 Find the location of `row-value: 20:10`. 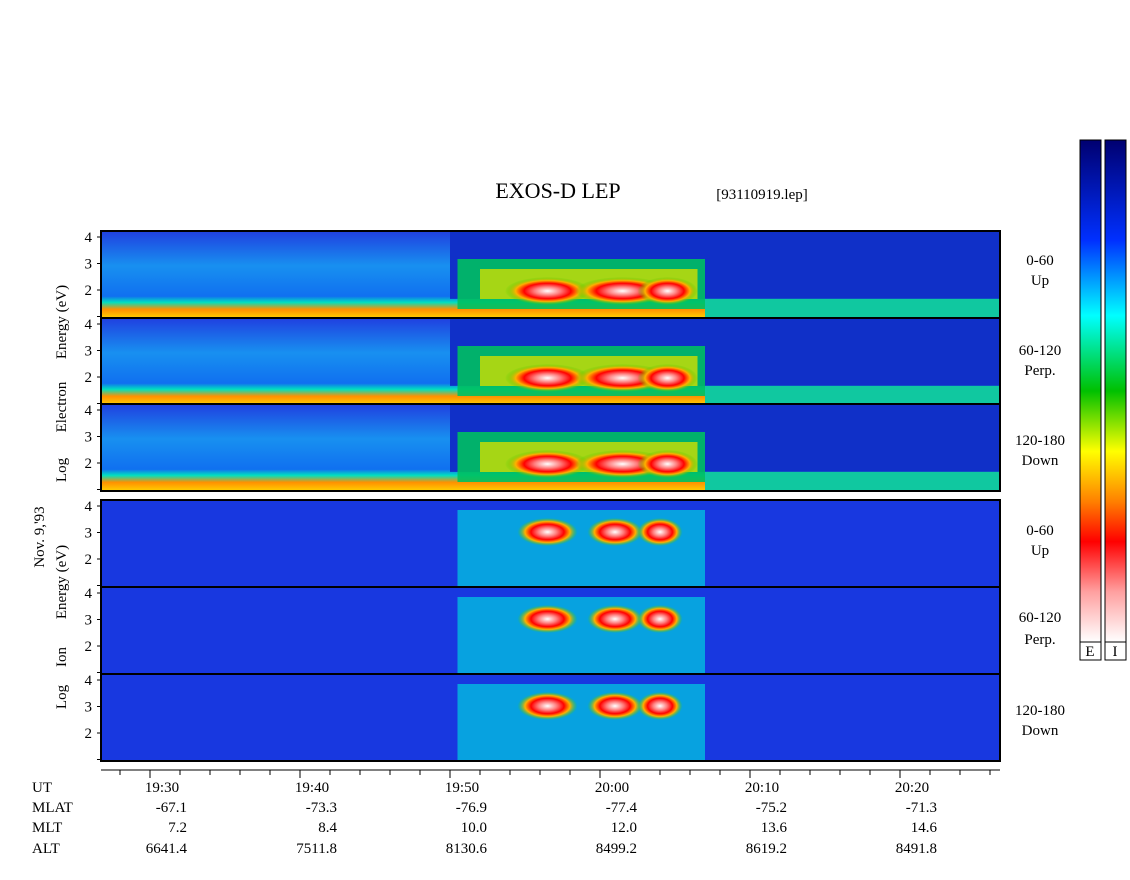

row-value: 20:10 is located at coordinates (762, 788).